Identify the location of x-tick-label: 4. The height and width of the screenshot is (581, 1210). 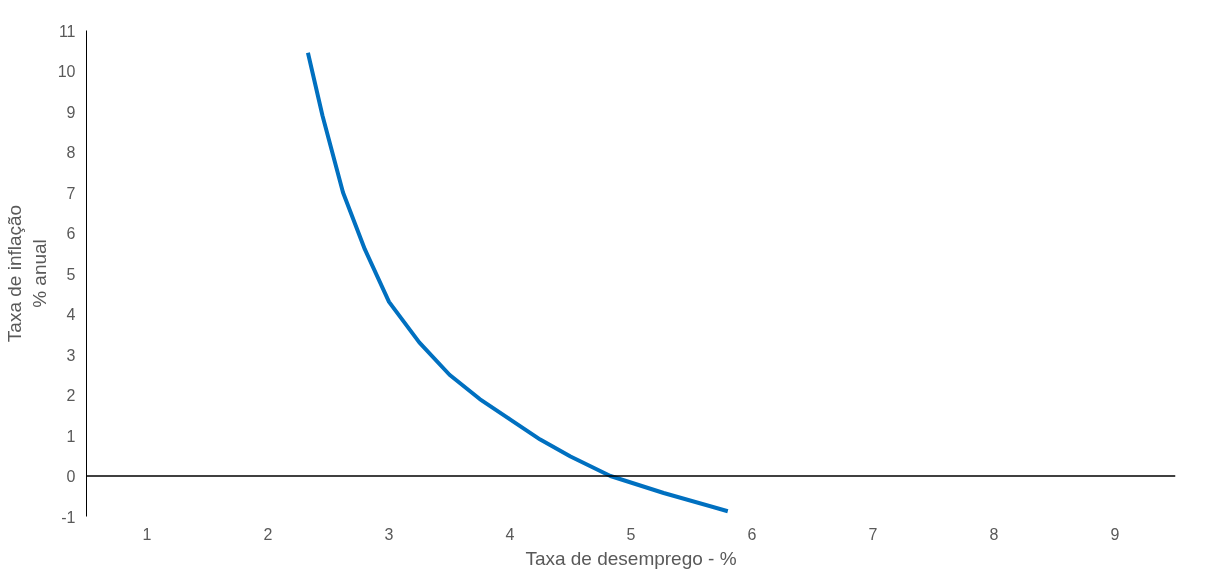
(510, 534).